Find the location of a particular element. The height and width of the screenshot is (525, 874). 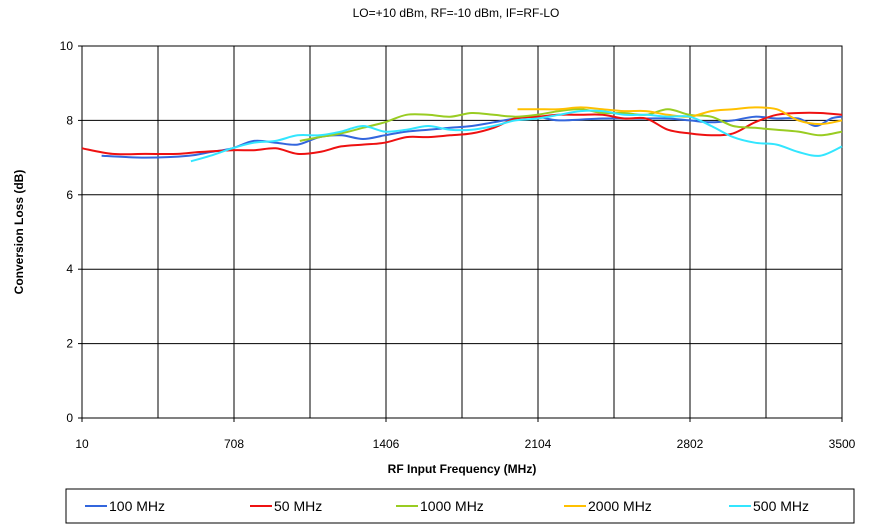

legend-label: 1000 MHz is located at coordinates (452, 506).